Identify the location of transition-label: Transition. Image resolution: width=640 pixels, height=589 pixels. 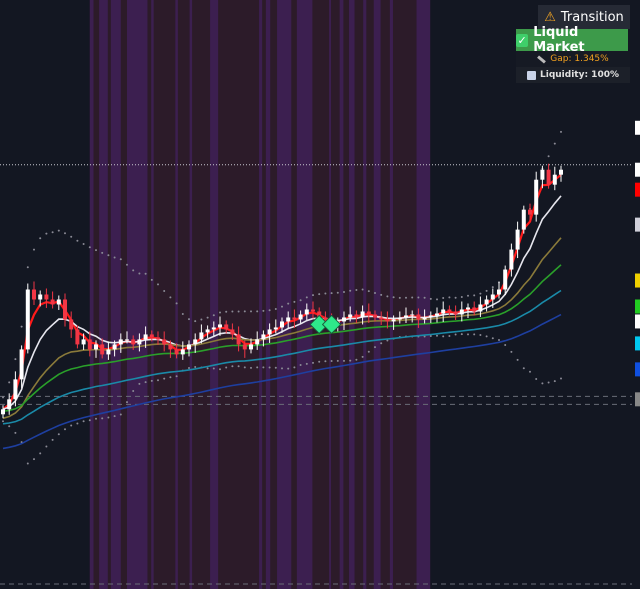
(592, 17).